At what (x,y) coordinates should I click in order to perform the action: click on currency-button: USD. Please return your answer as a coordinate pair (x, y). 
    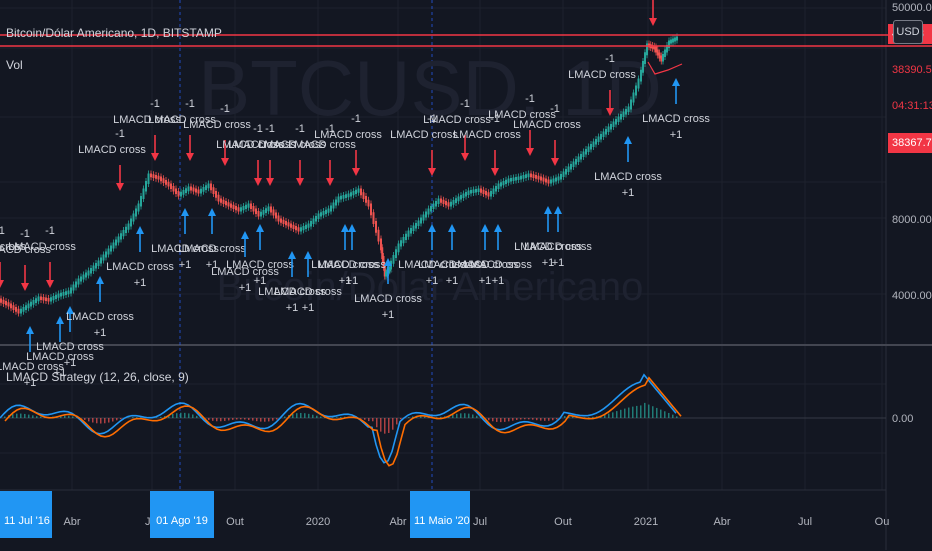
    Looking at the image, I should click on (908, 32).